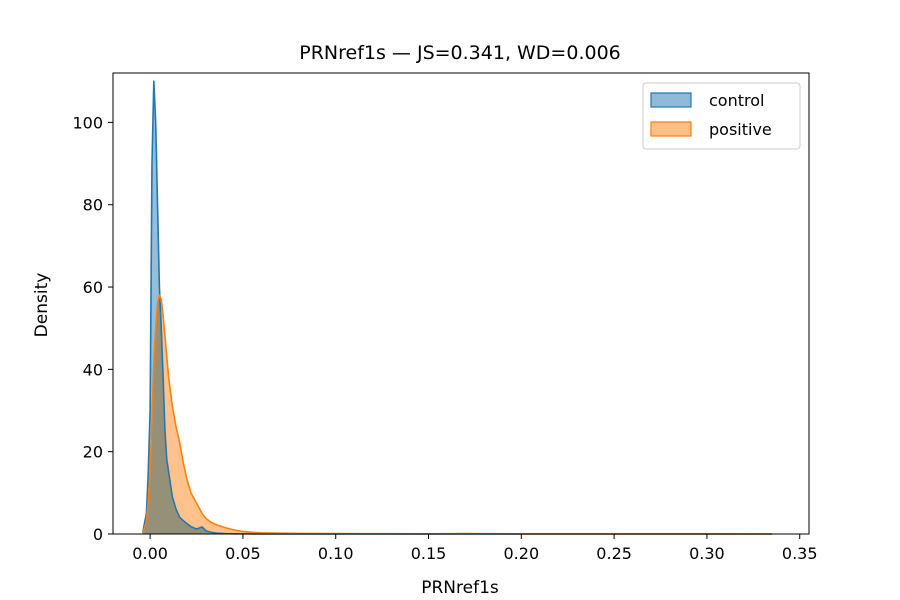  Describe the element at coordinates (460, 53) in the screenshot. I see `chart-title: PRNref1s — JS=0.341, WD=0.006` at that location.